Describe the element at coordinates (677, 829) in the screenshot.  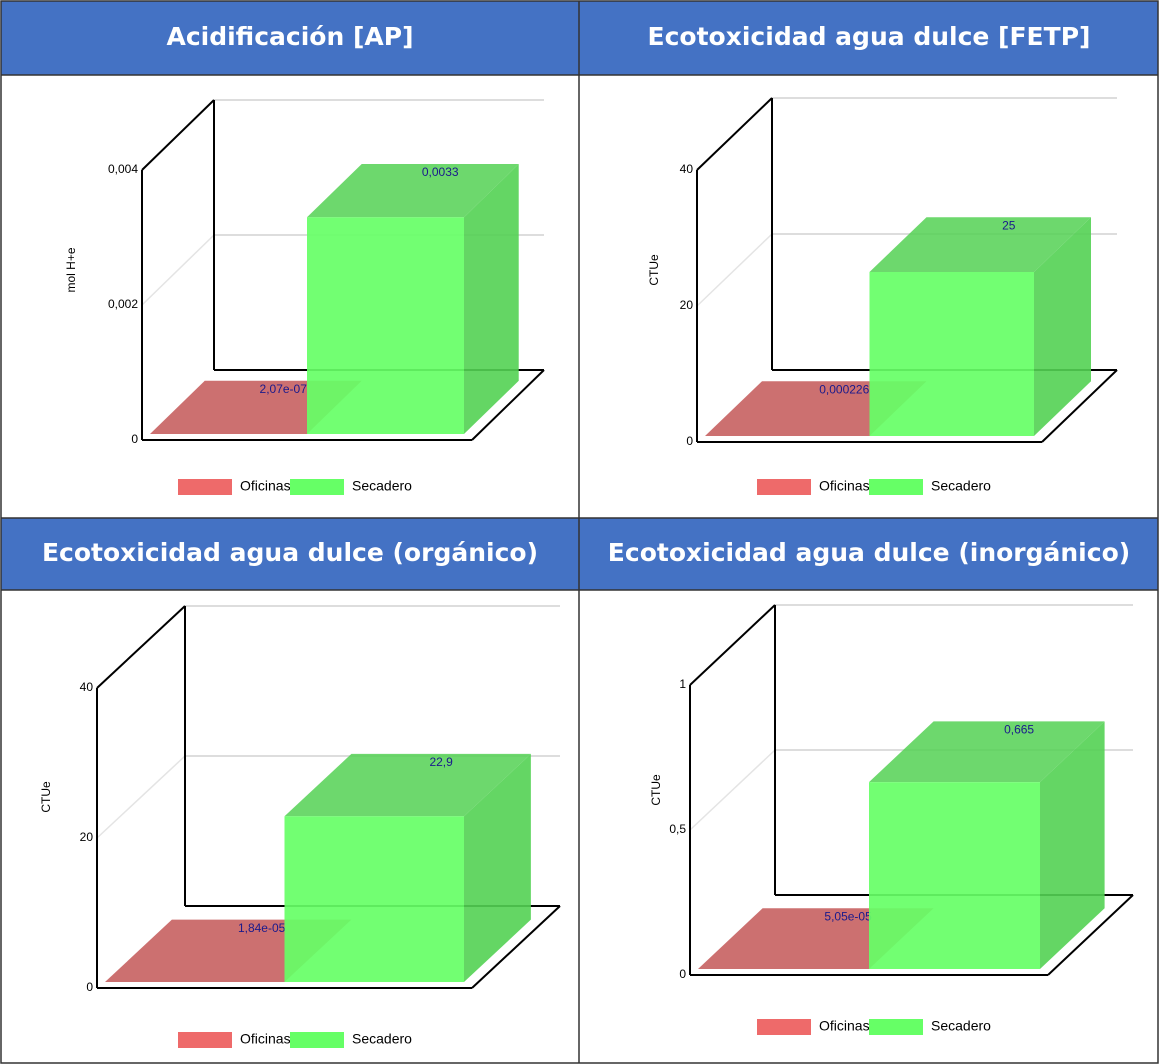
I see `y-tick-label: 0,5` at that location.